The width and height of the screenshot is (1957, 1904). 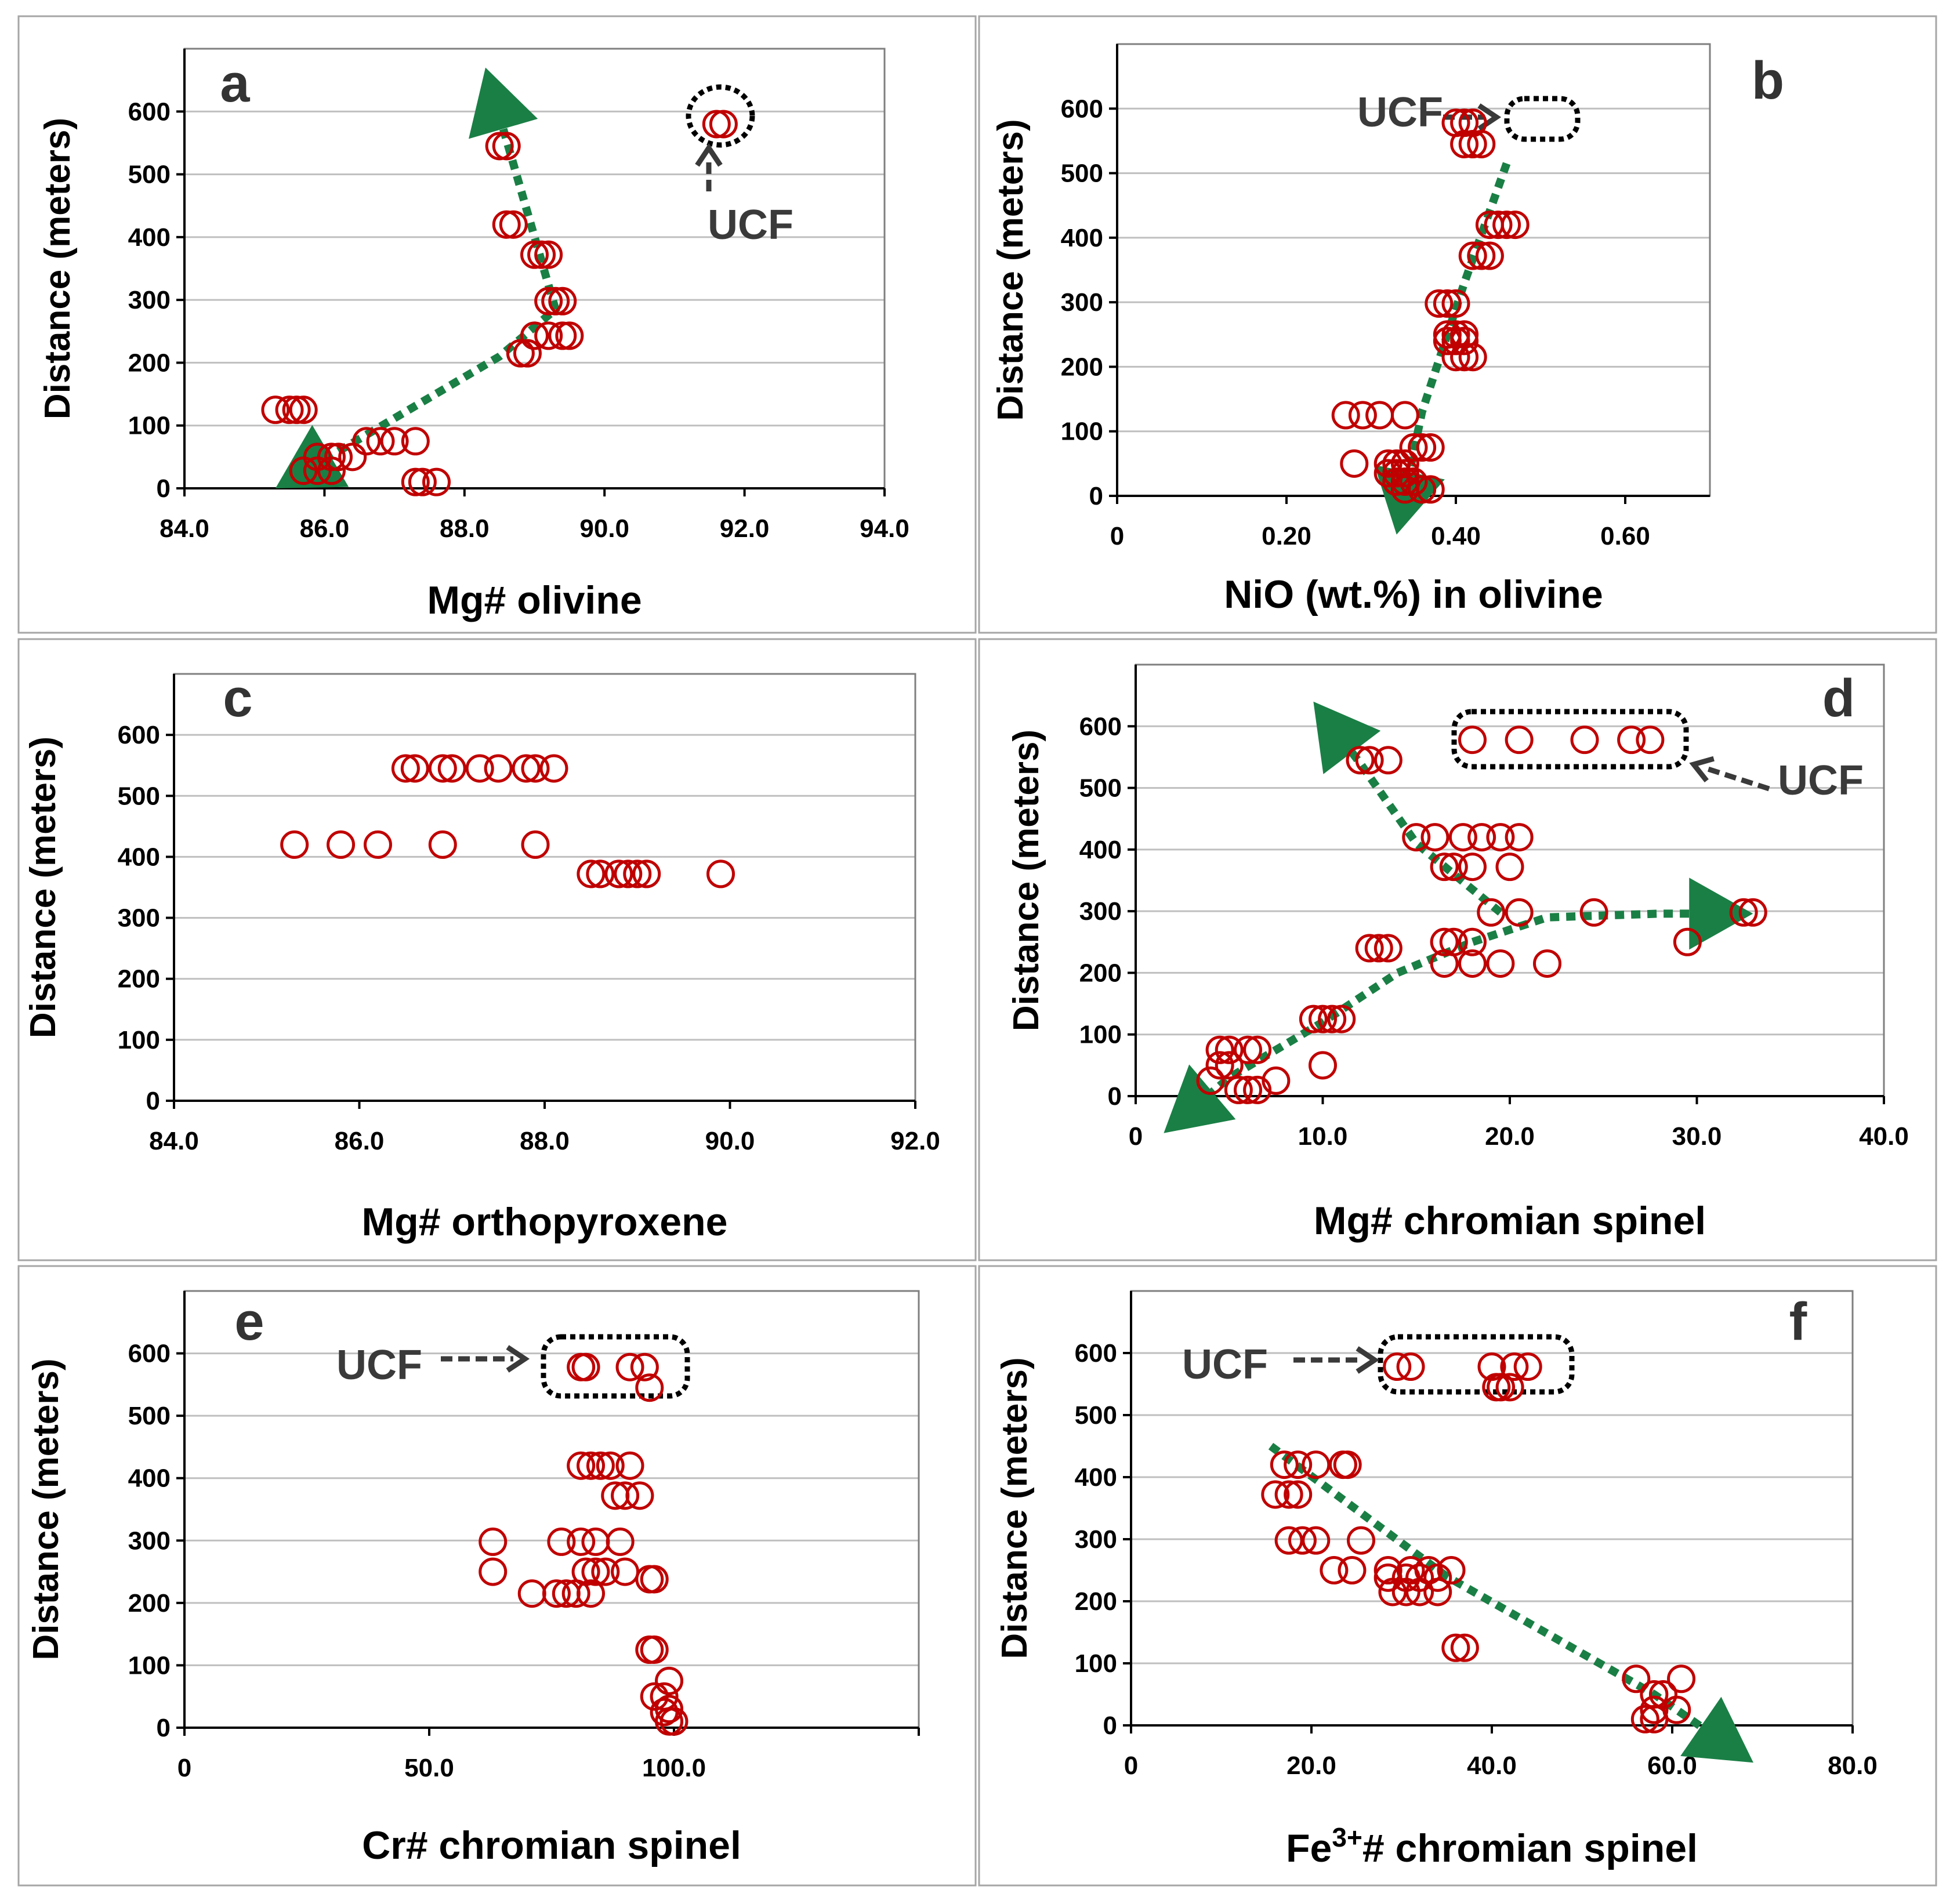 What do you see at coordinates (1096, 1353) in the screenshot?
I see `y-tick-label: 600` at bounding box center [1096, 1353].